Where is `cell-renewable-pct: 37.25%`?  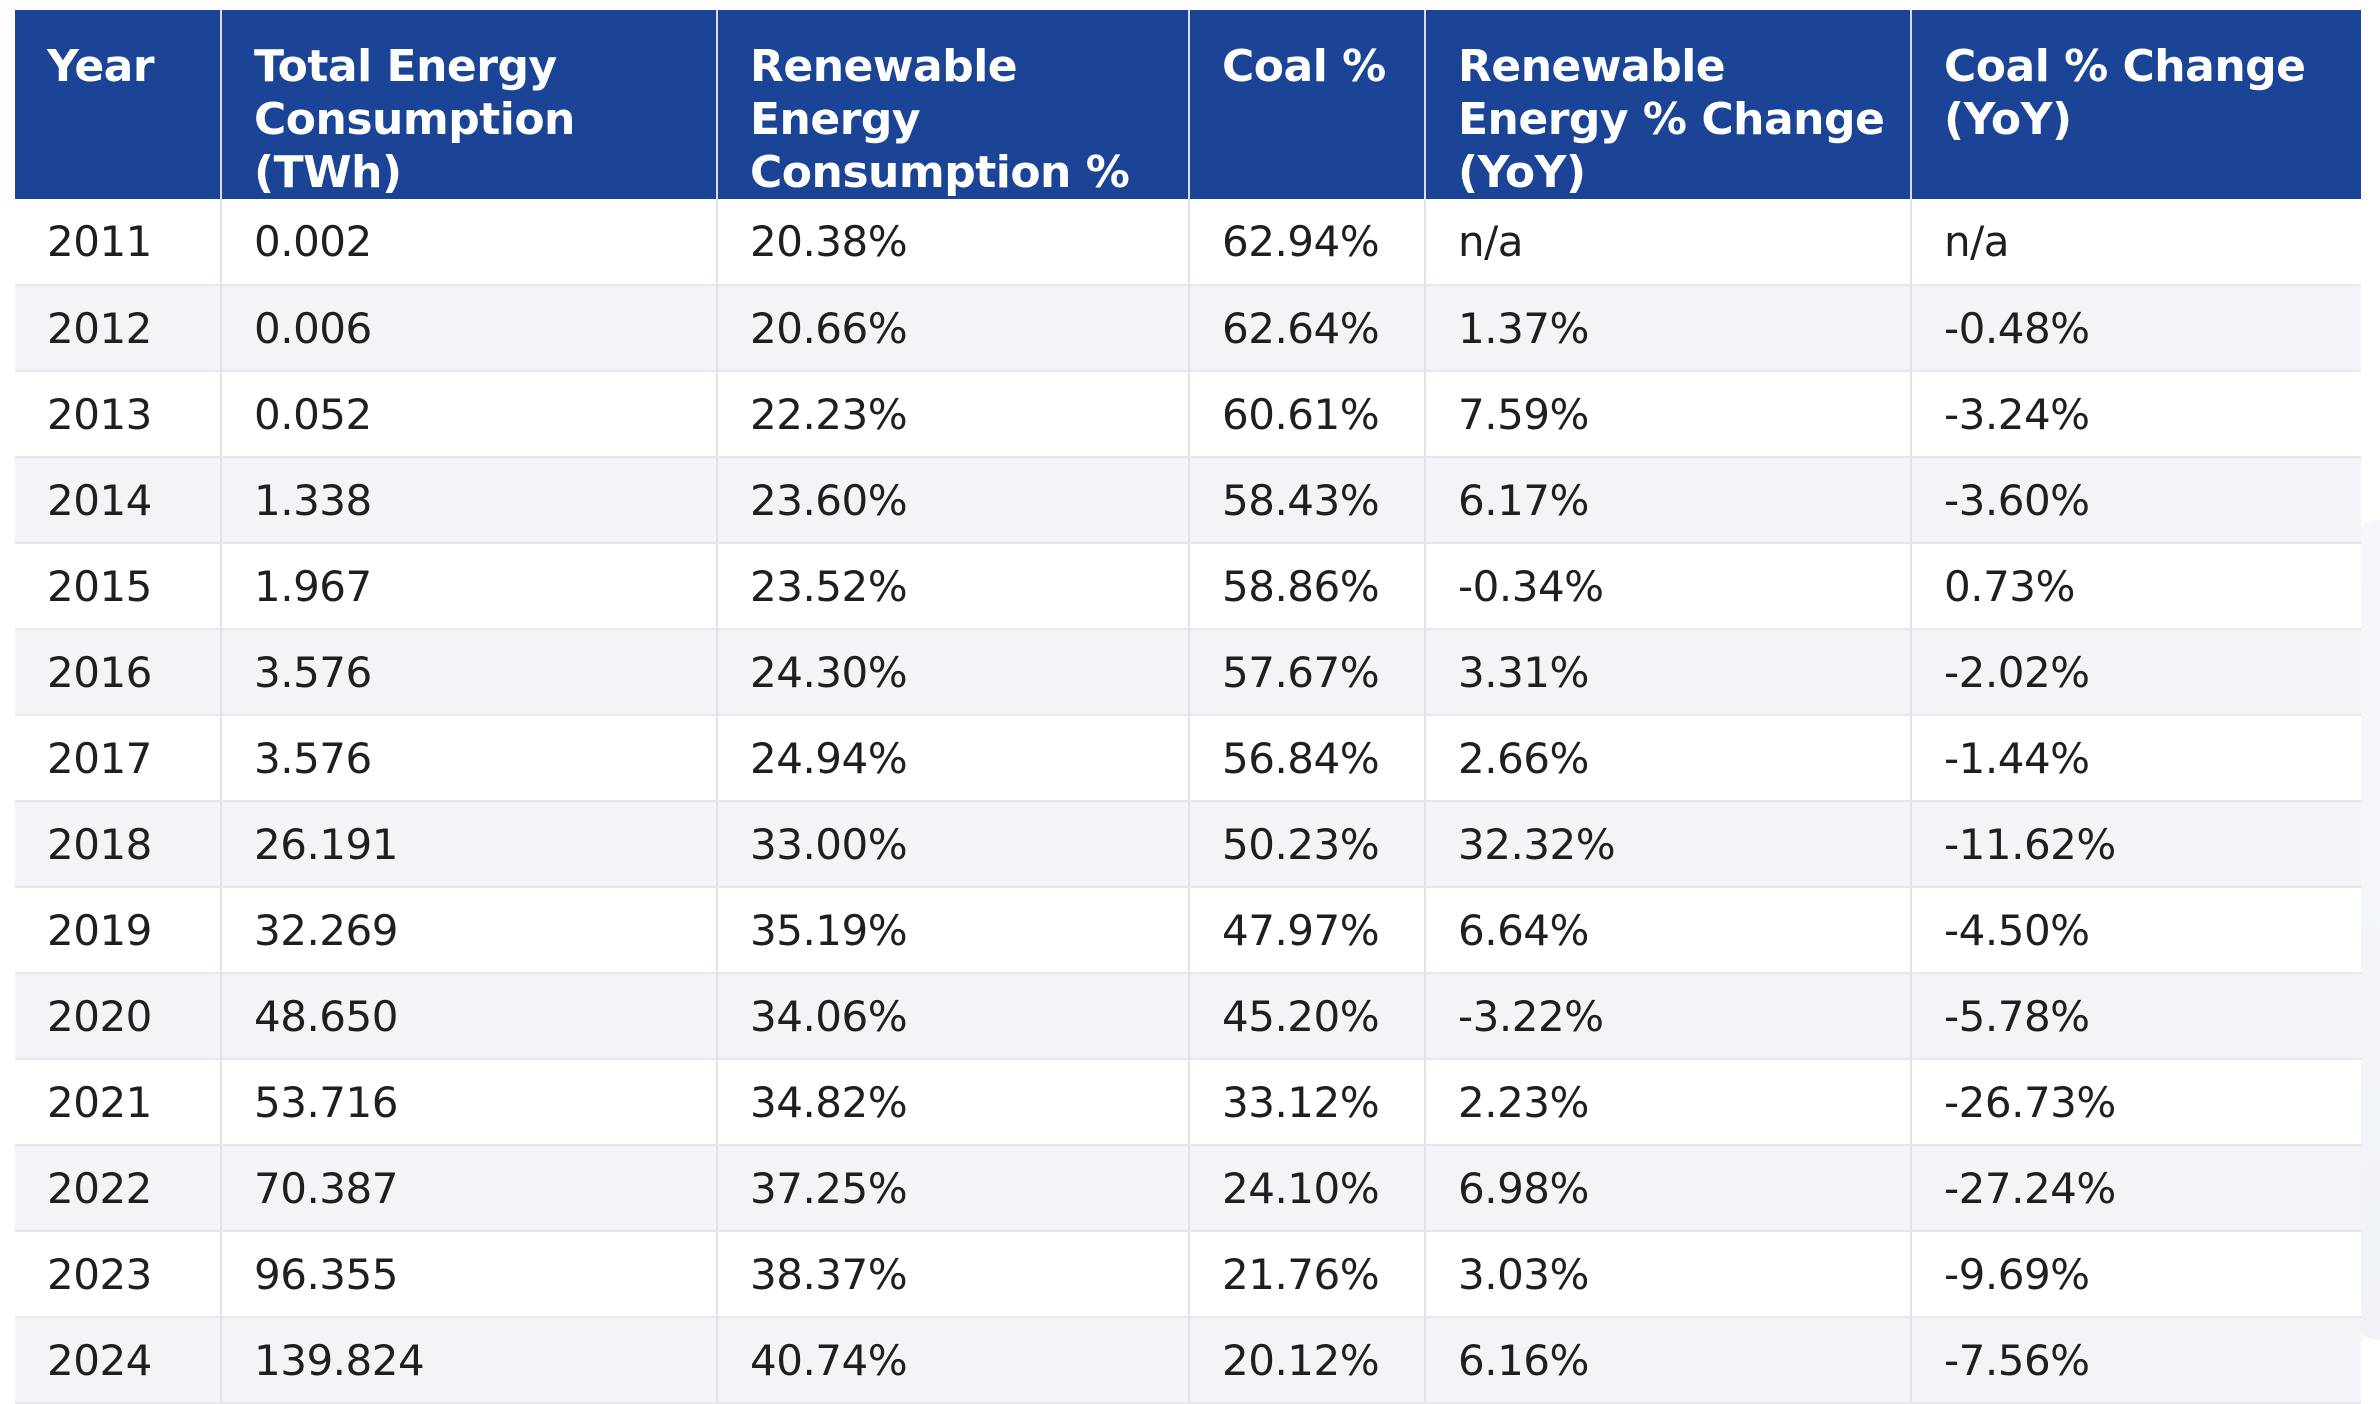
cell-renewable-pct: 37.25% is located at coordinates (953, 1188).